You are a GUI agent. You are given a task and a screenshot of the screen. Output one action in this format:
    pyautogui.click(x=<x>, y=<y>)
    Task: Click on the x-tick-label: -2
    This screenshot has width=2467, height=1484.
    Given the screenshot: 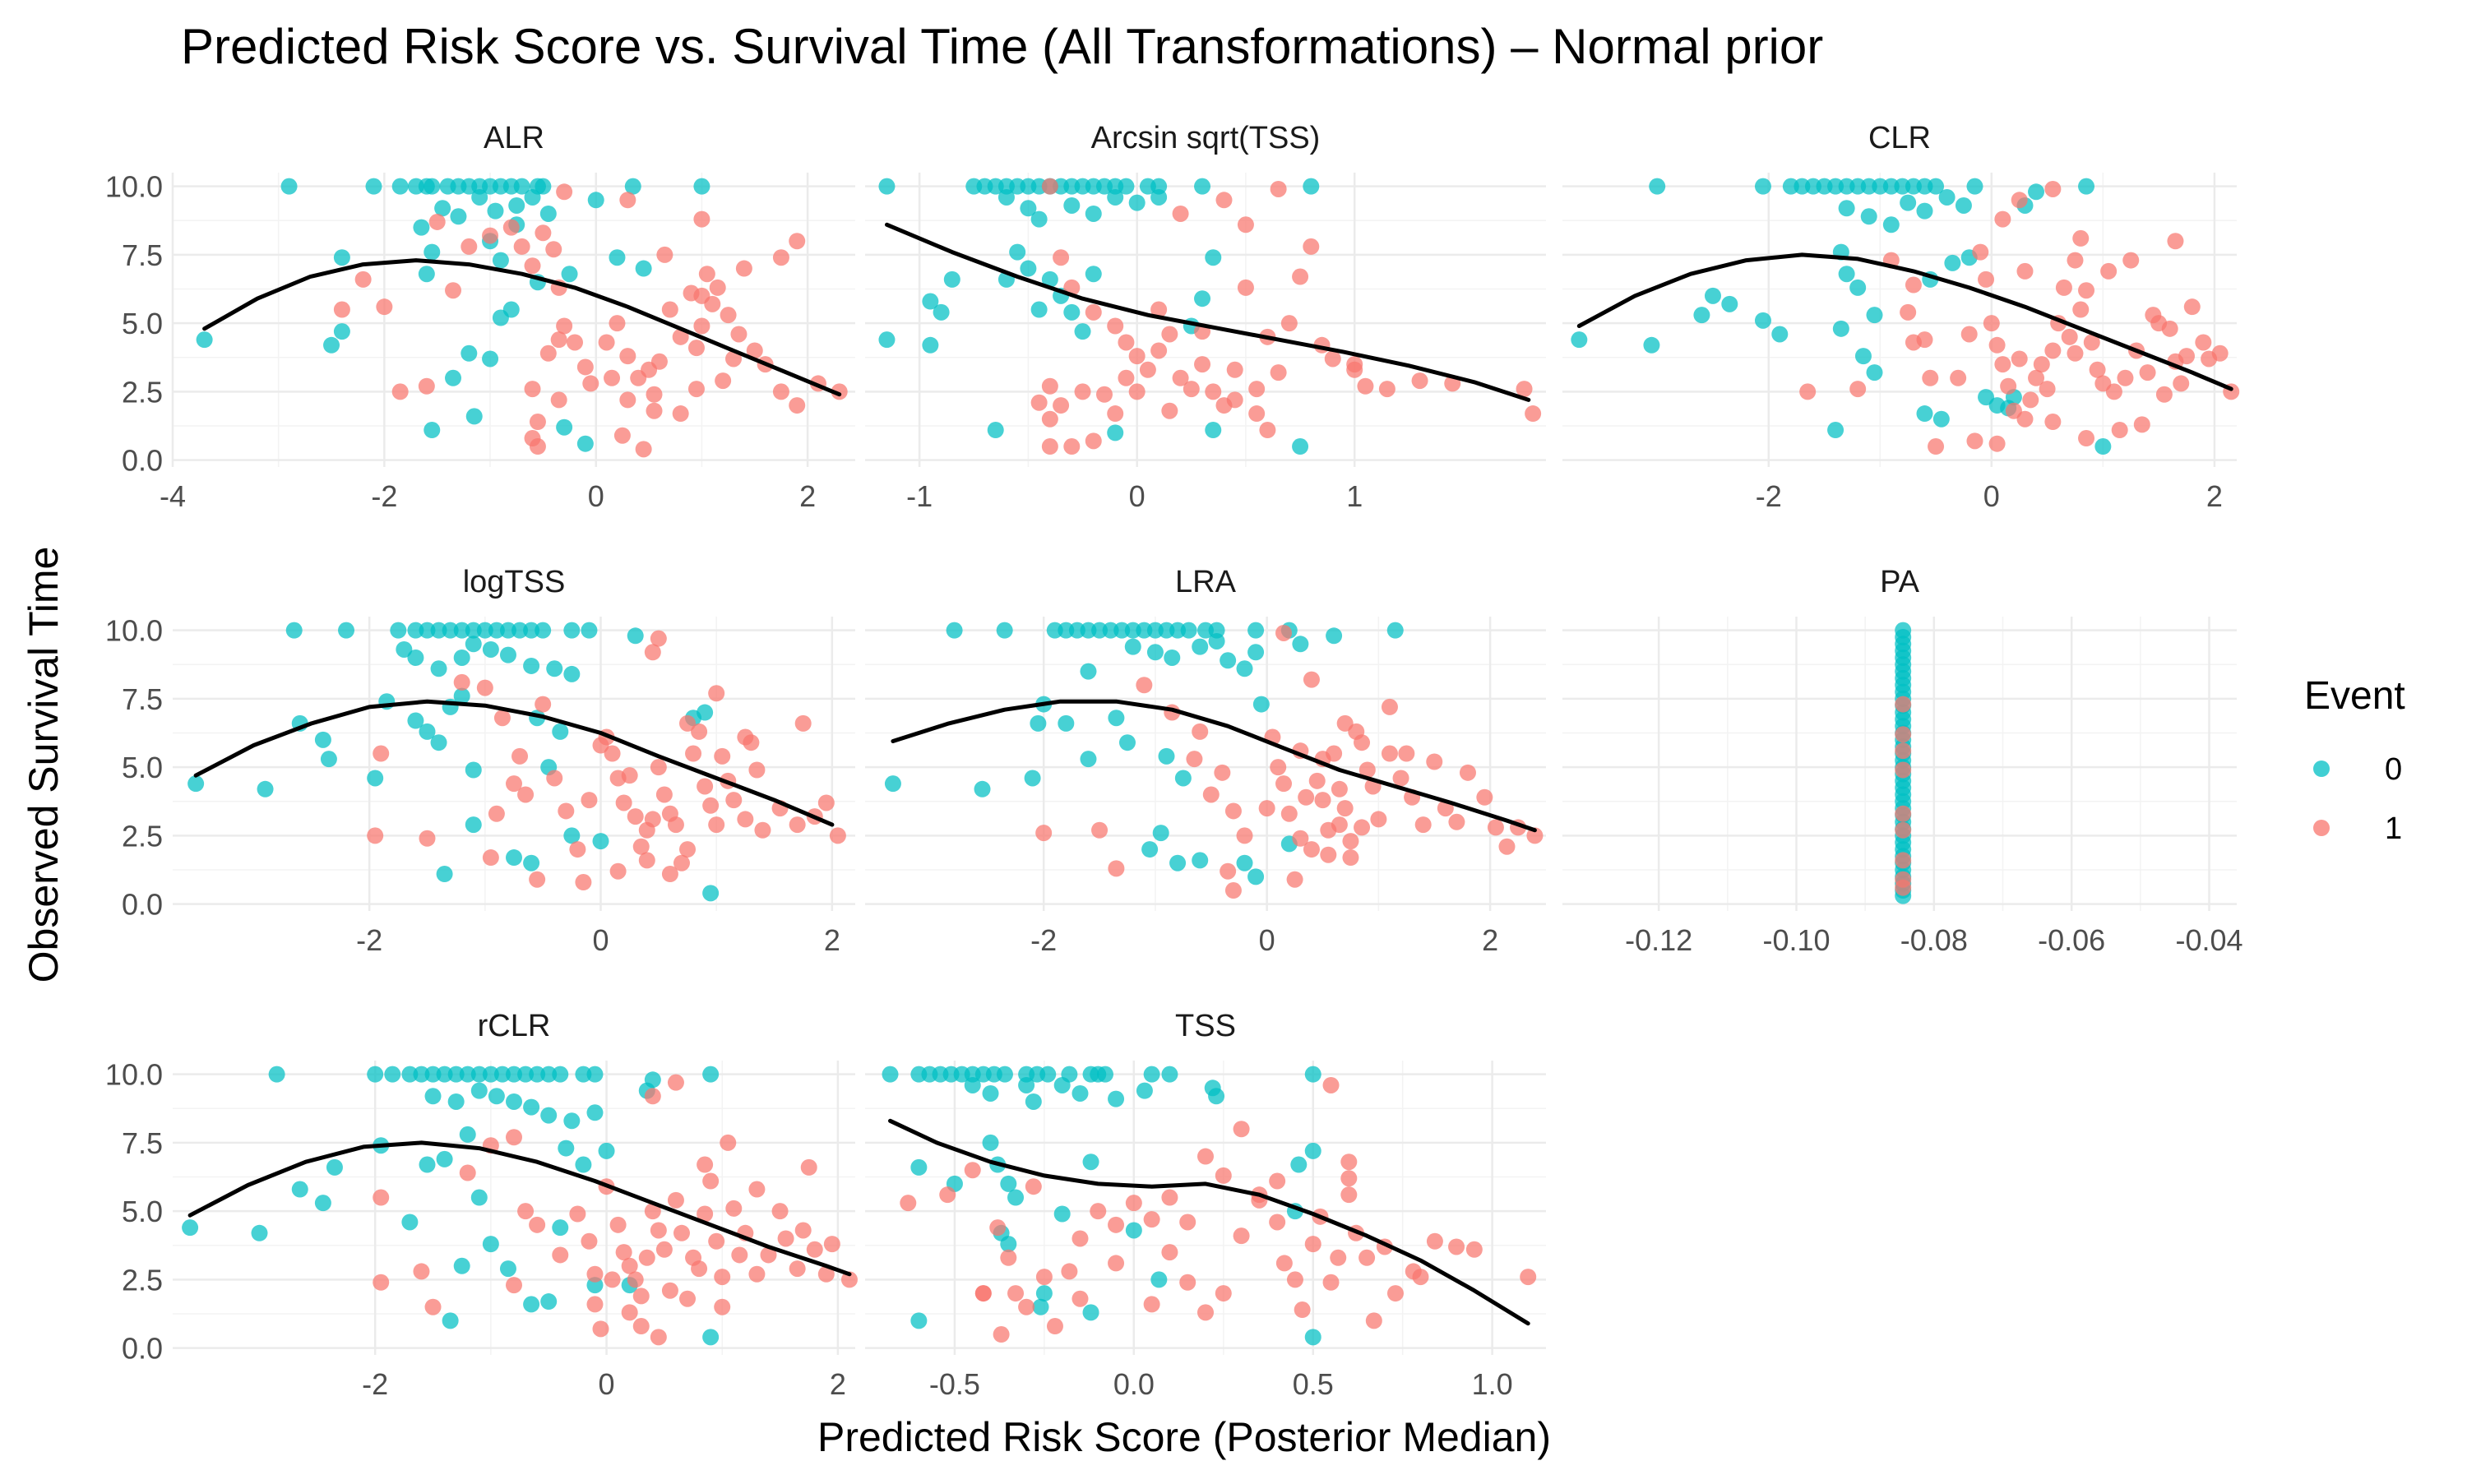 What is the action you would take?
    pyautogui.click(x=1769, y=496)
    